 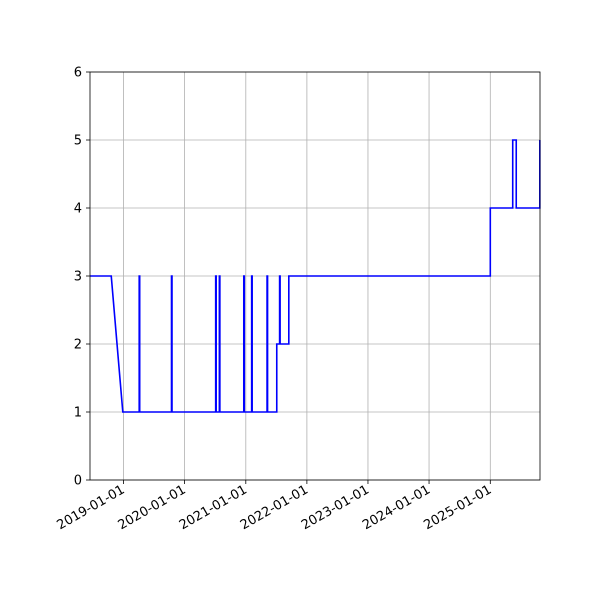 What do you see at coordinates (78, 481) in the screenshot?
I see `y-tick-label: 0` at bounding box center [78, 481].